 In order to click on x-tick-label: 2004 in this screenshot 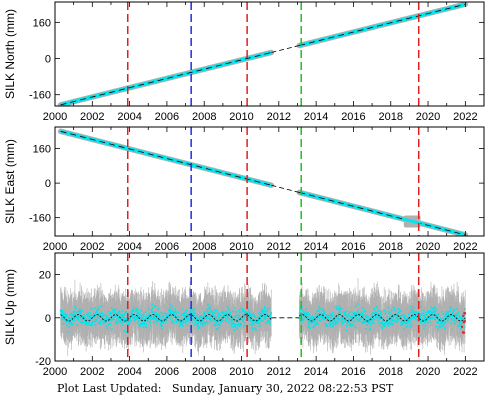, I will do `click(129, 247)`.